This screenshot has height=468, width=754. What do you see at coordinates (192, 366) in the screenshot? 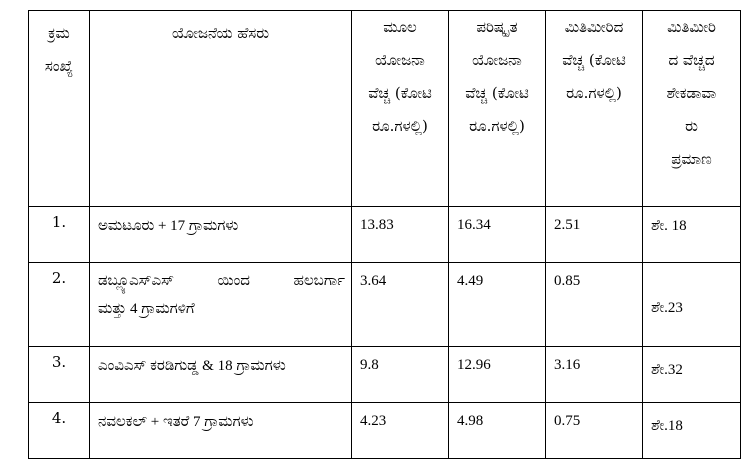
I see `scheme-name-line: ಎಂವಿಎಸ್ ಕರಡಿಗುಡ್ಡ & 18 ಗ್ರಾಮಗಳು` at bounding box center [192, 366].